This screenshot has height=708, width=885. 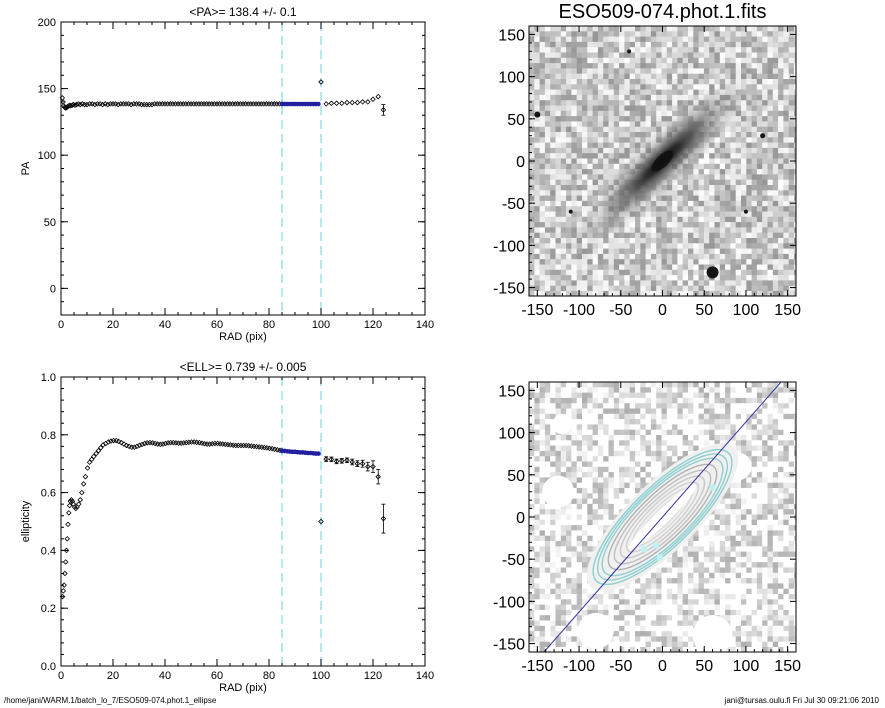 What do you see at coordinates (704, 666) in the screenshot?
I see `x-tick-label: 50` at bounding box center [704, 666].